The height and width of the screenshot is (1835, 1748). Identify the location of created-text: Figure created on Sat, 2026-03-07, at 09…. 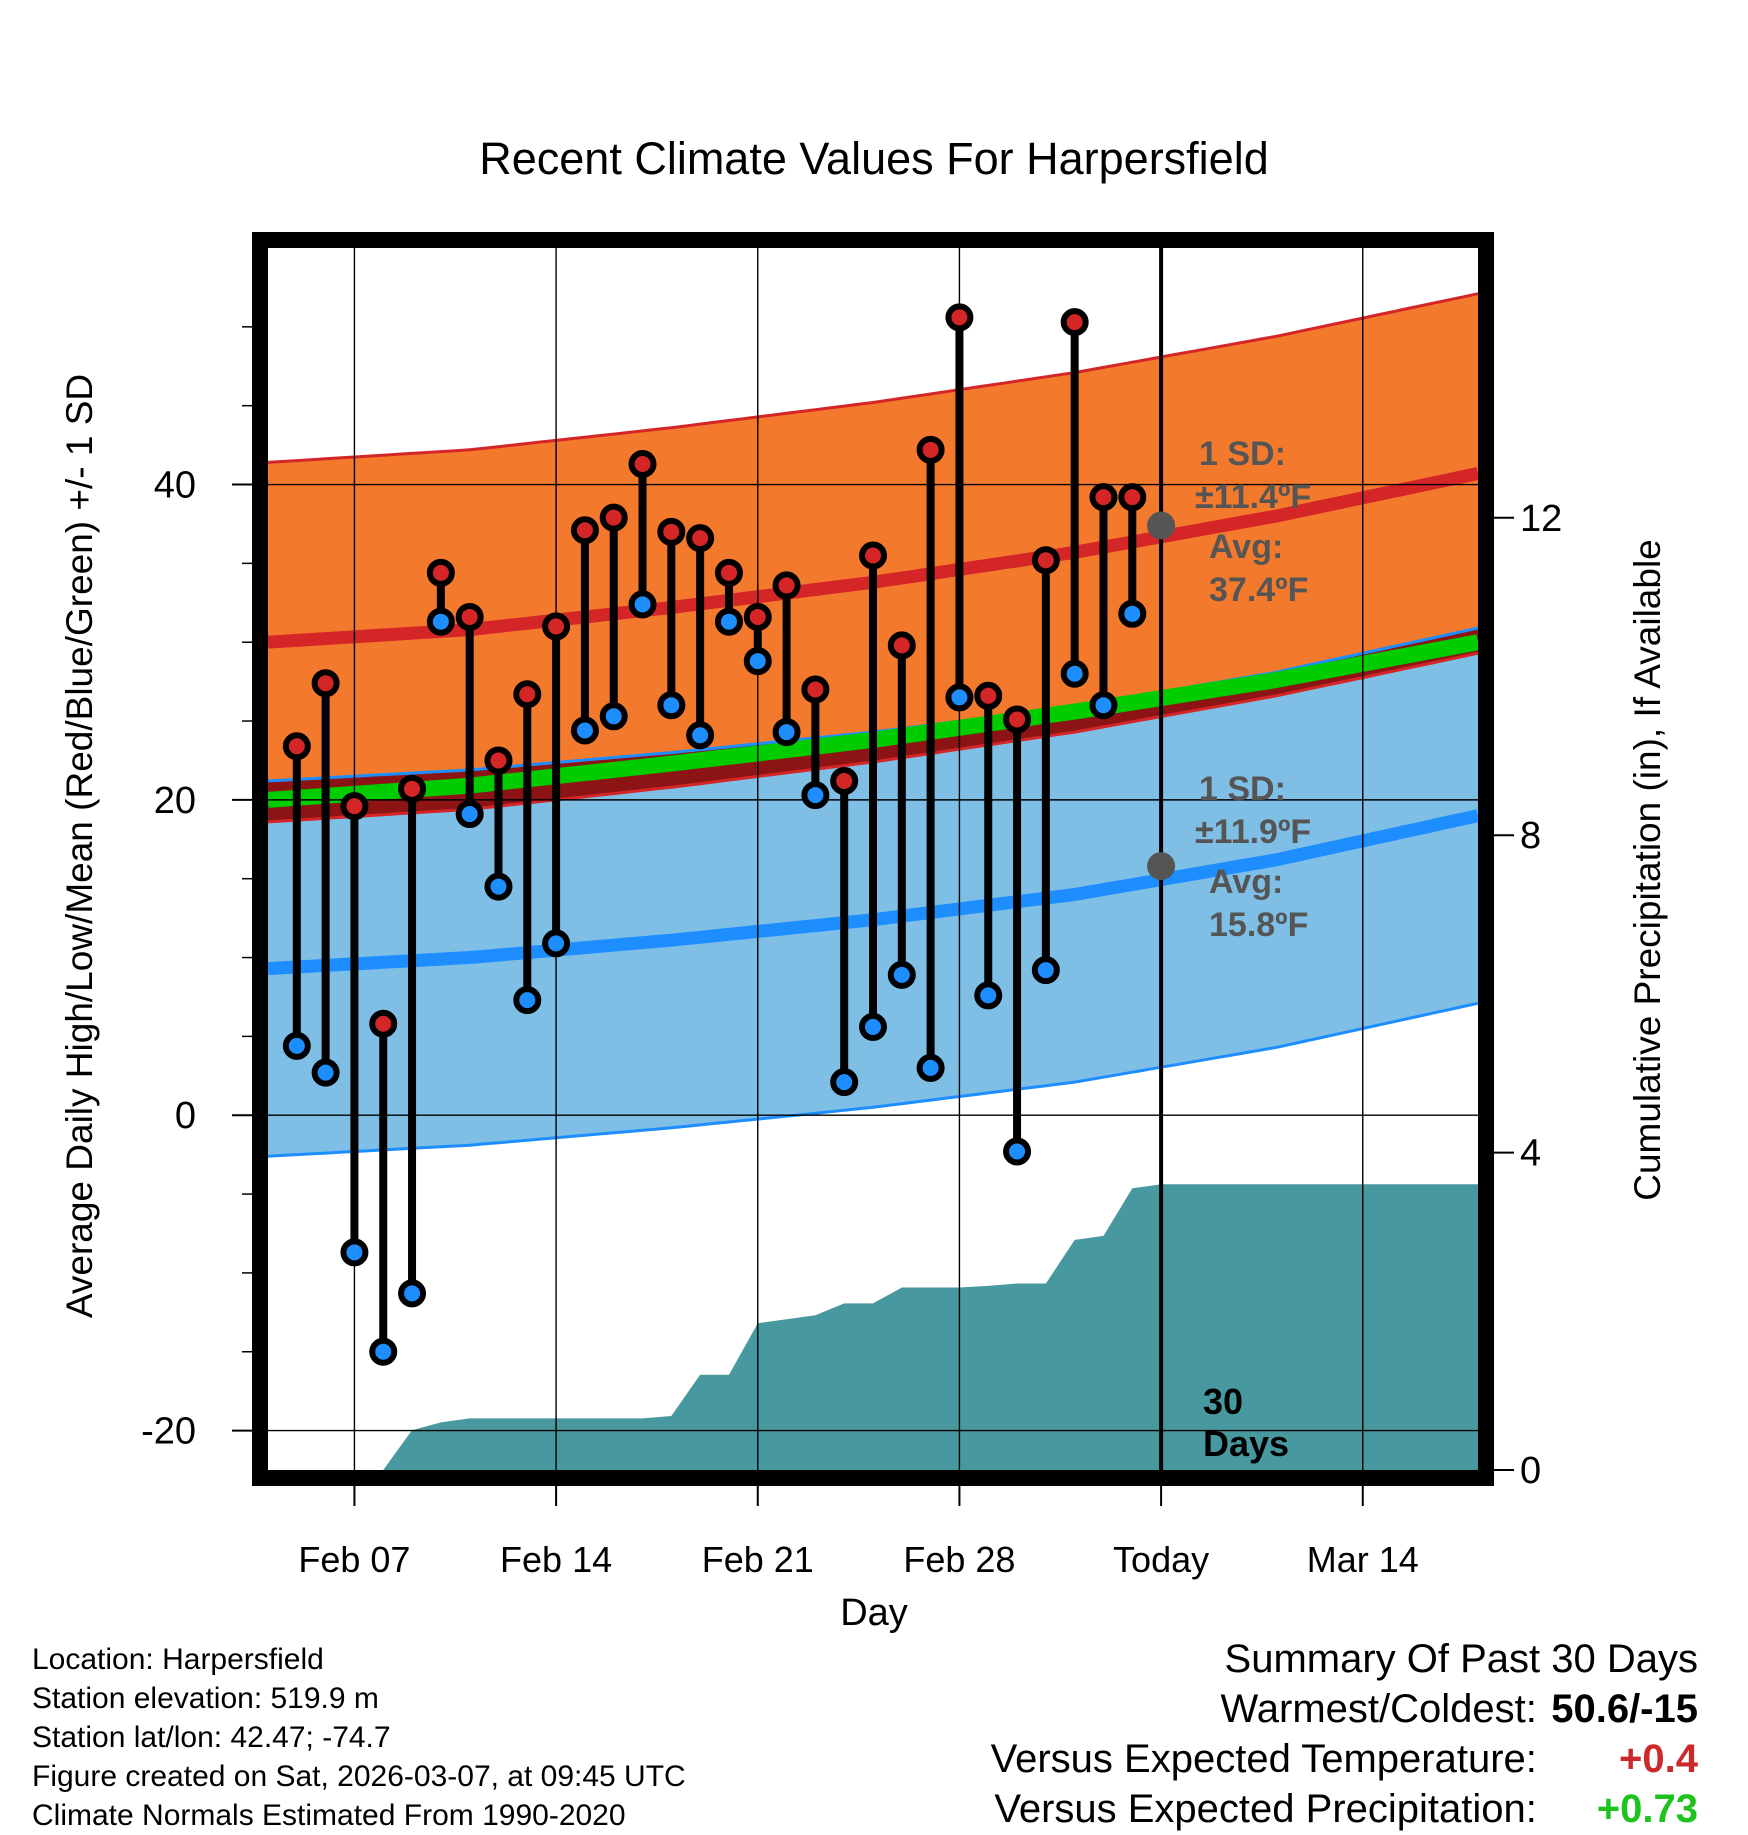
(359, 1776).